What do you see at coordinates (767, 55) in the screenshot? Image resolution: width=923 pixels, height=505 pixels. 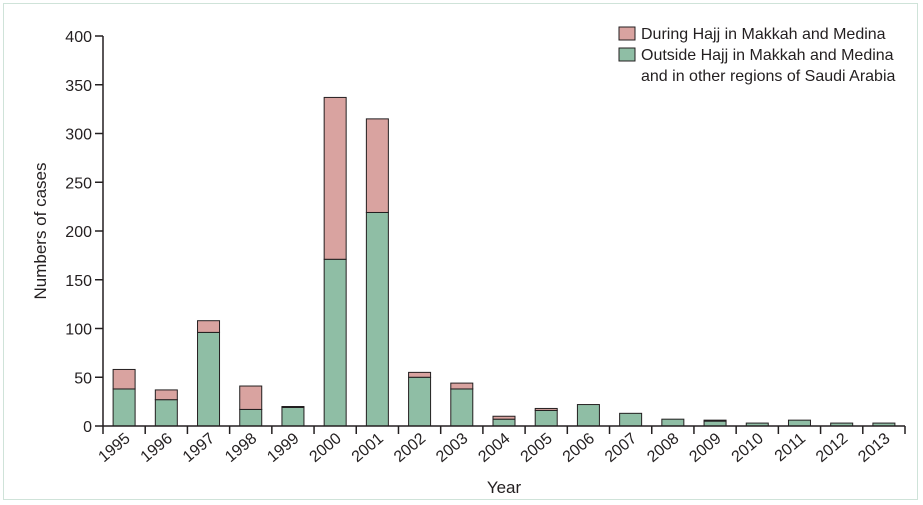 I see `legend-label: Outside Hajj in Makkah and Medina` at bounding box center [767, 55].